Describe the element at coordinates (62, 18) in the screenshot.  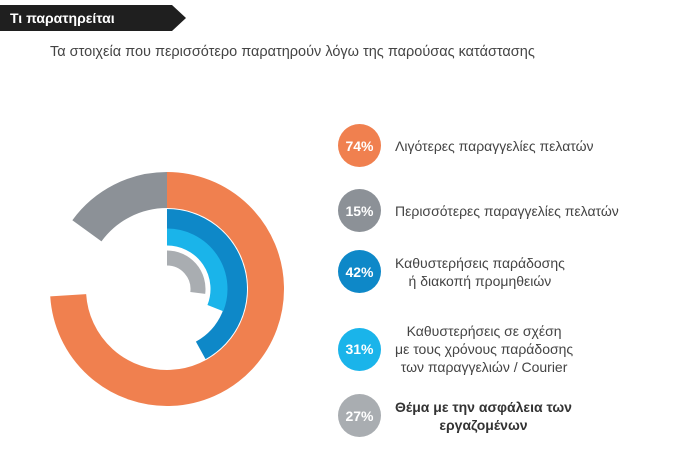
I see `section-tag-label: Τι παρατηρείται` at that location.